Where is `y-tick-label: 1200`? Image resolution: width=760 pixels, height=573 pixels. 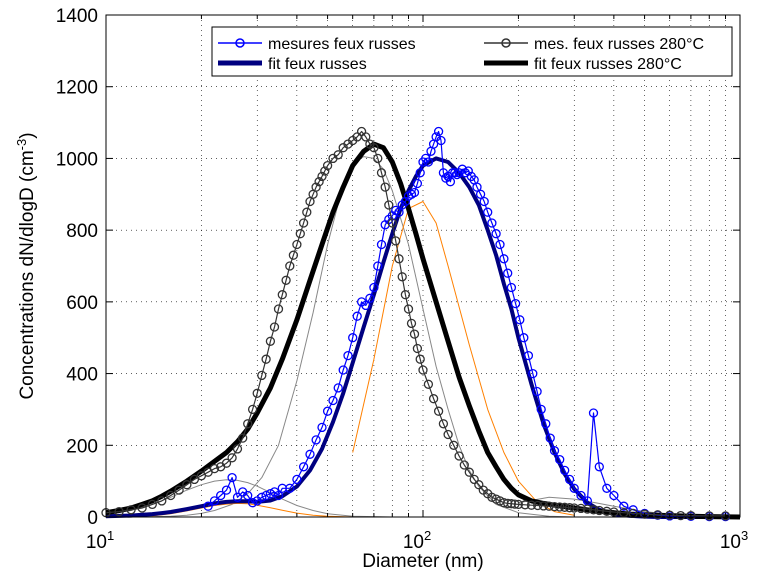 y-tick-label: 1200 is located at coordinates (77, 88).